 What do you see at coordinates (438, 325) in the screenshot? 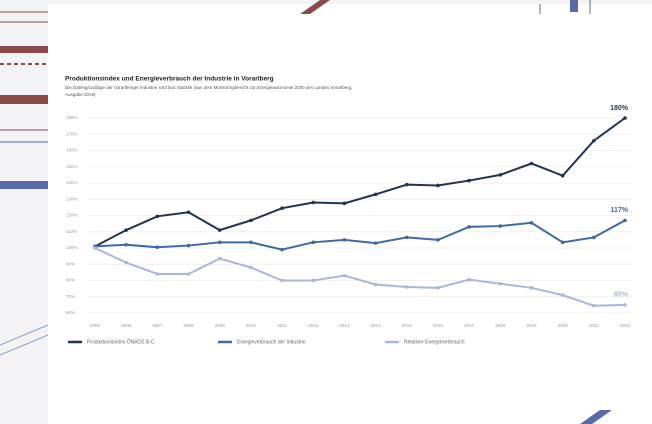
I see `x-tick-label: 2016` at bounding box center [438, 325].